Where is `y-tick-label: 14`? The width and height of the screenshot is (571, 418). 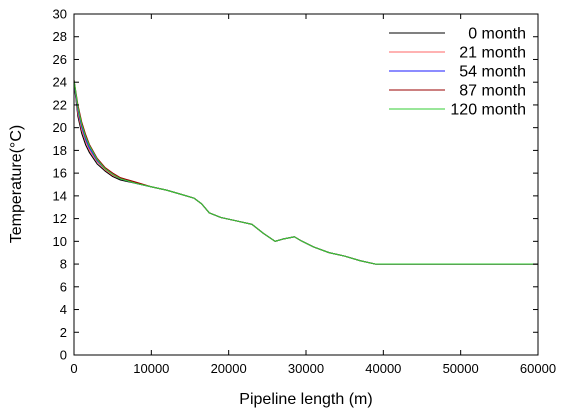
y-tick-label: 14 is located at coordinates (60, 195).